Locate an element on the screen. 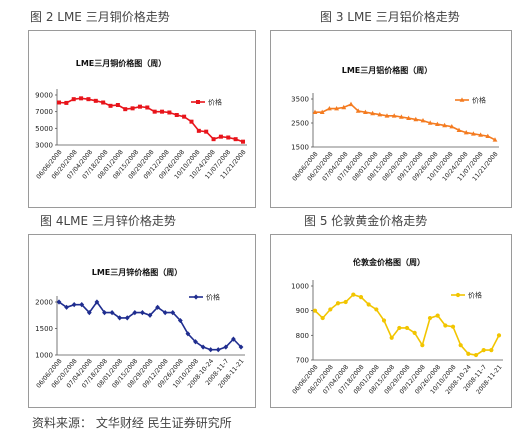  copper-legend-label: 价格 is located at coordinates (215, 102).